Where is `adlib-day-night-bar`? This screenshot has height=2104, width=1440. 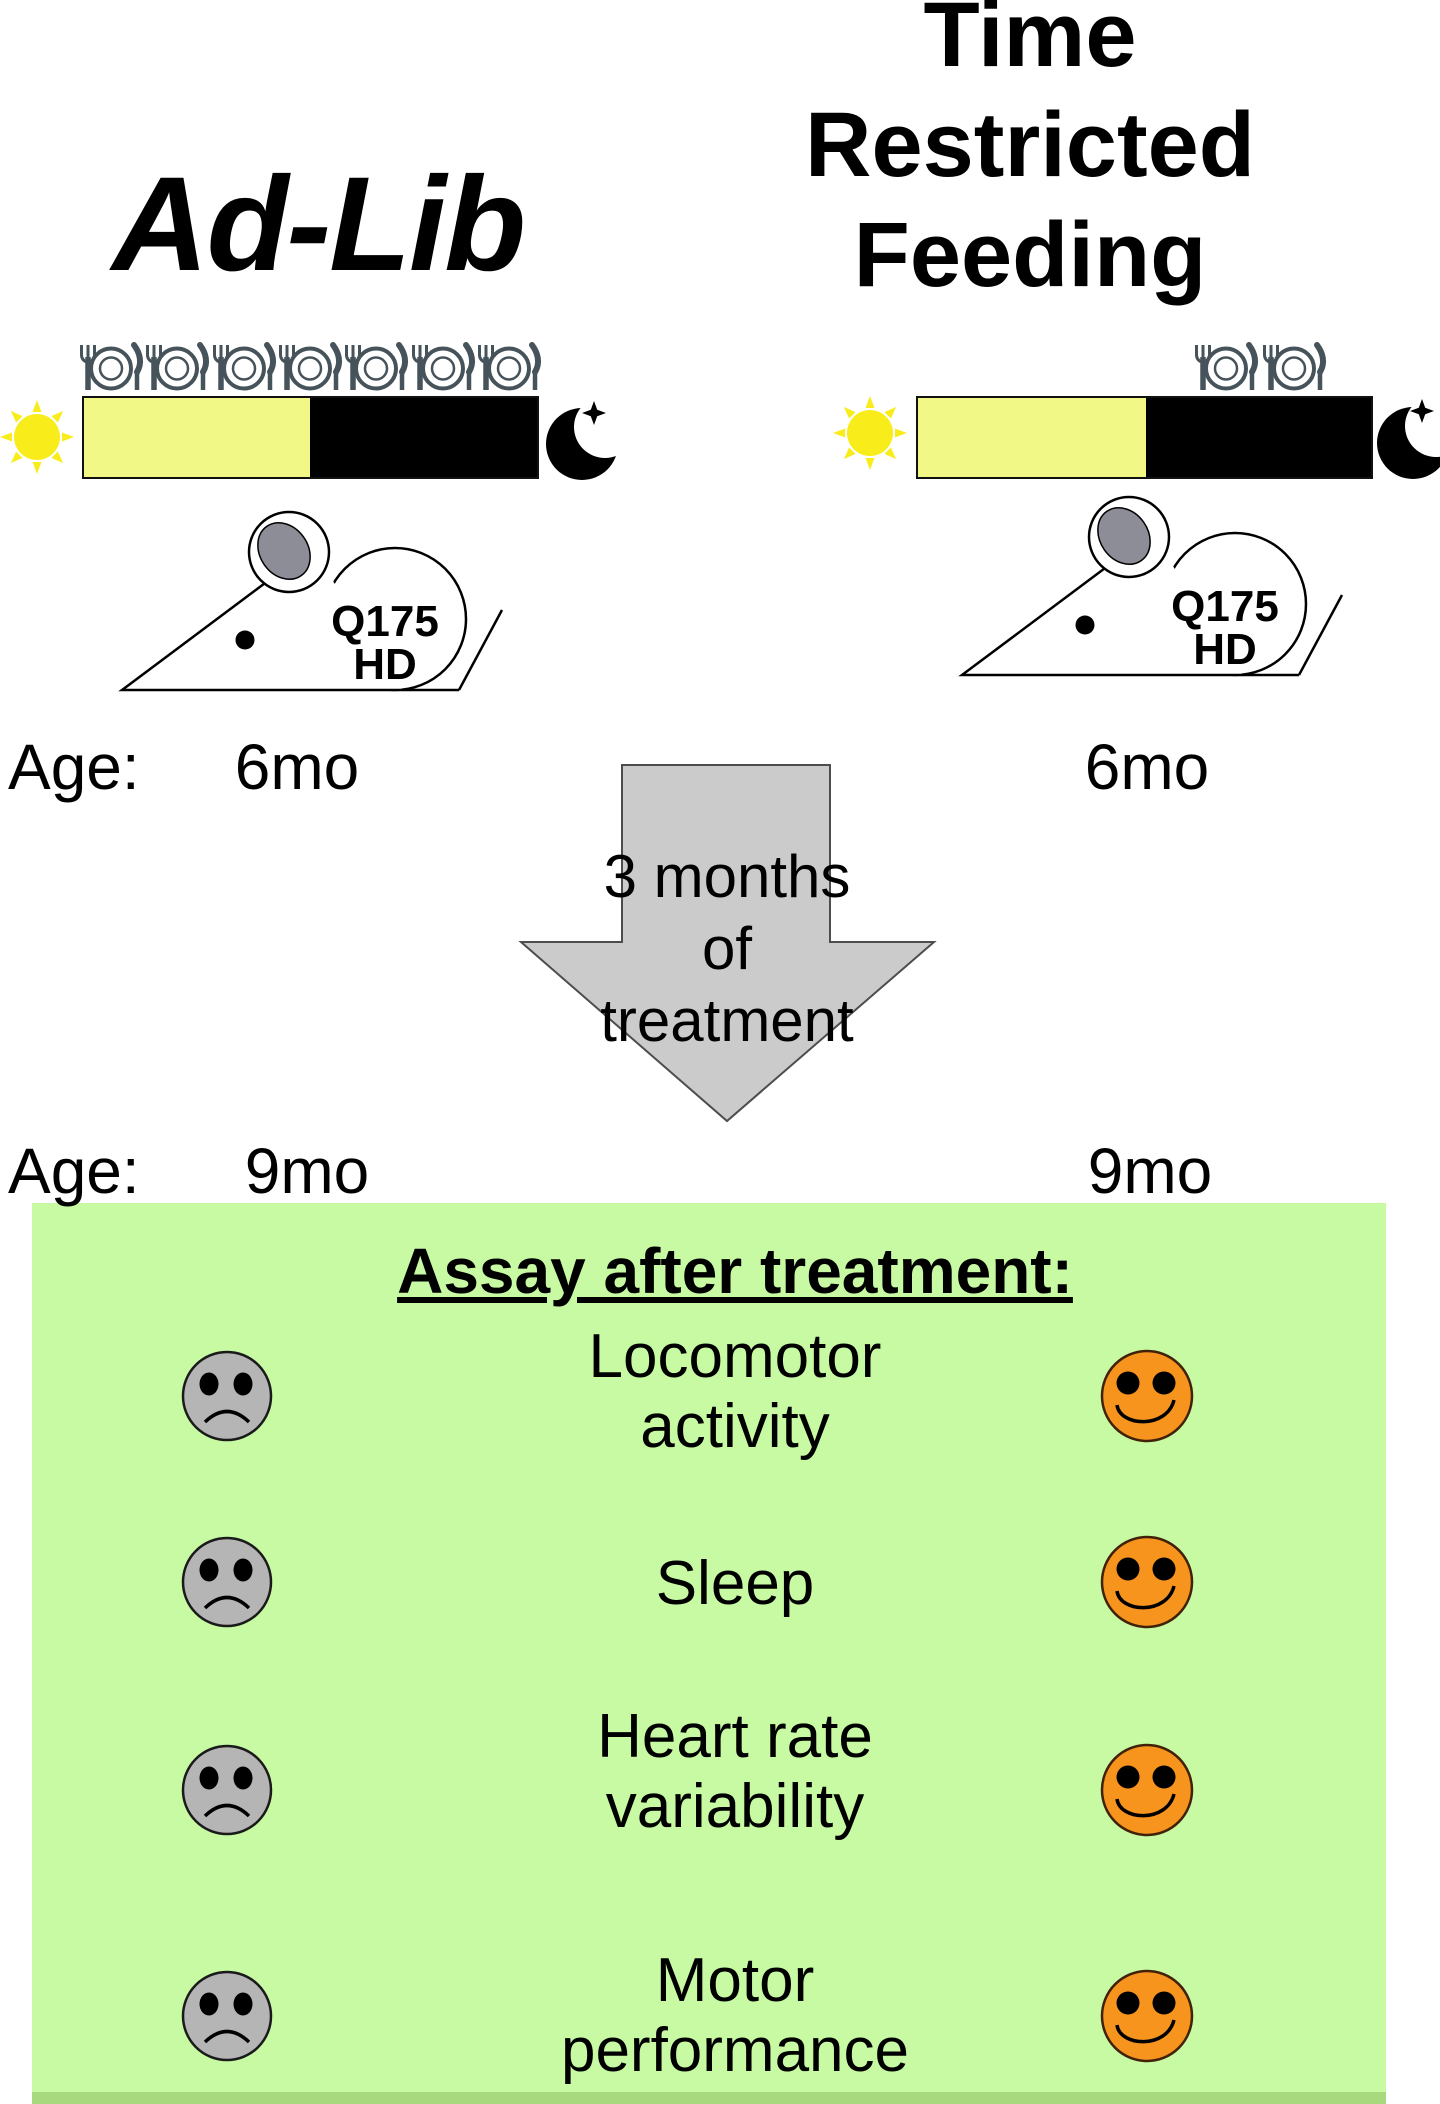 adlib-day-night-bar is located at coordinates (310, 437).